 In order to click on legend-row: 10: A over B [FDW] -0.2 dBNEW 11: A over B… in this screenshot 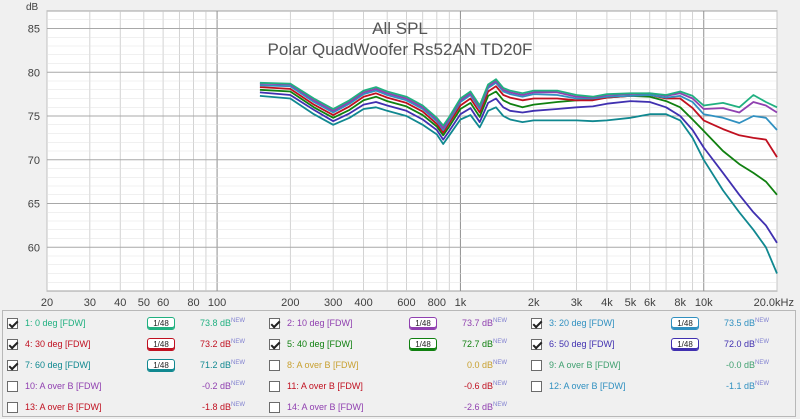, I will do `click(400, 387)`.